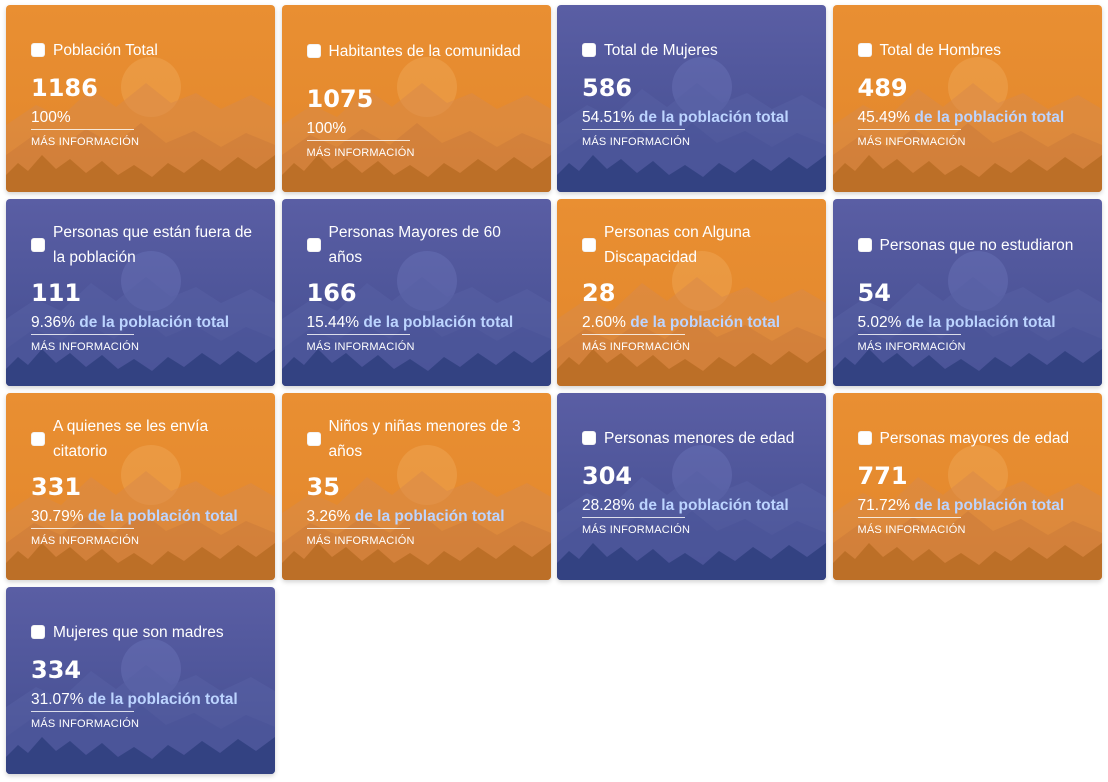 This screenshot has width=1108, height=782. Describe the element at coordinates (105, 50) in the screenshot. I see `card-title: Población Total` at that location.